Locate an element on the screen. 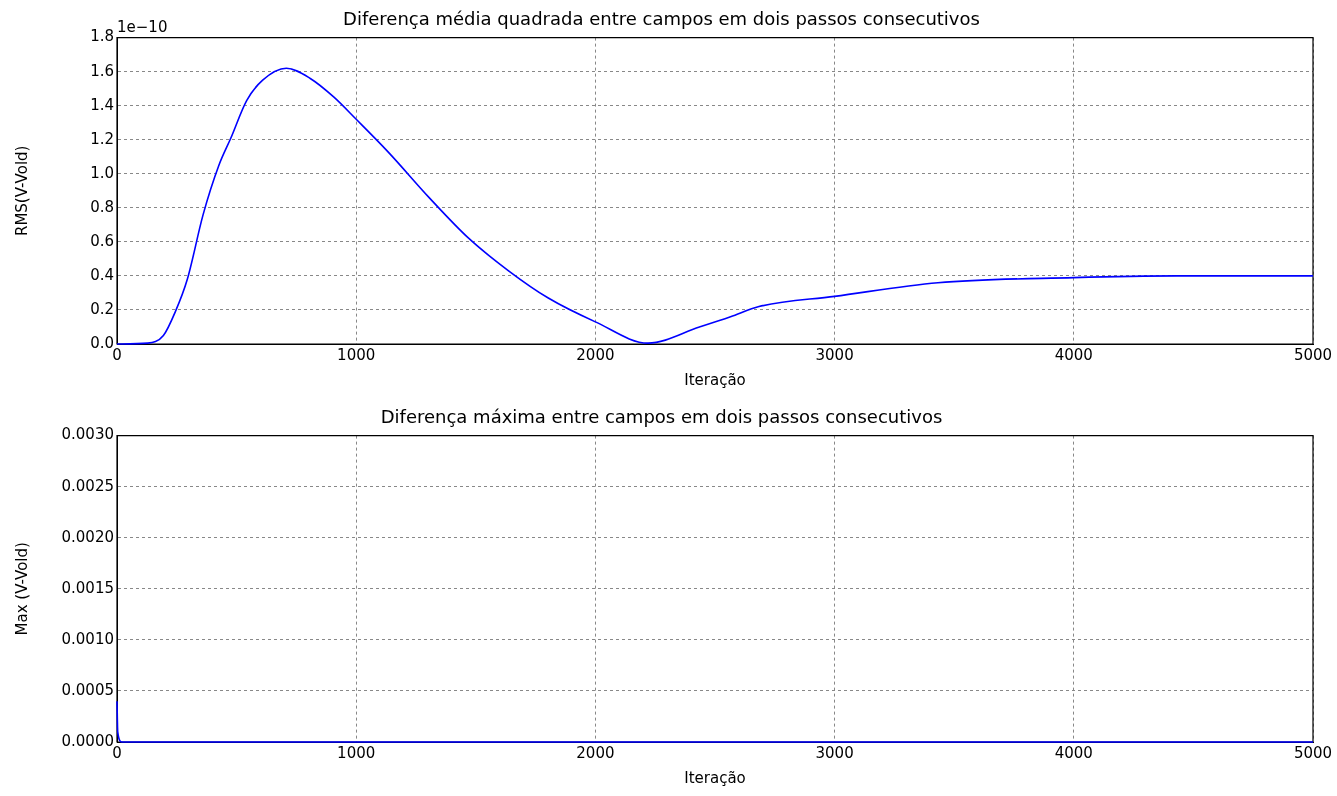  y-tick-label: 0.2 is located at coordinates (102, 308).